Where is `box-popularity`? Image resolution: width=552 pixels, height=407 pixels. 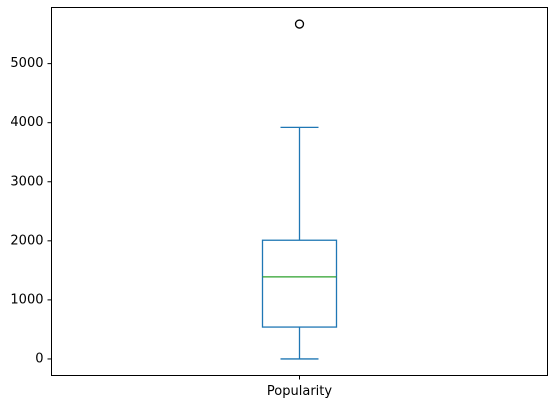 box-popularity is located at coordinates (299, 189).